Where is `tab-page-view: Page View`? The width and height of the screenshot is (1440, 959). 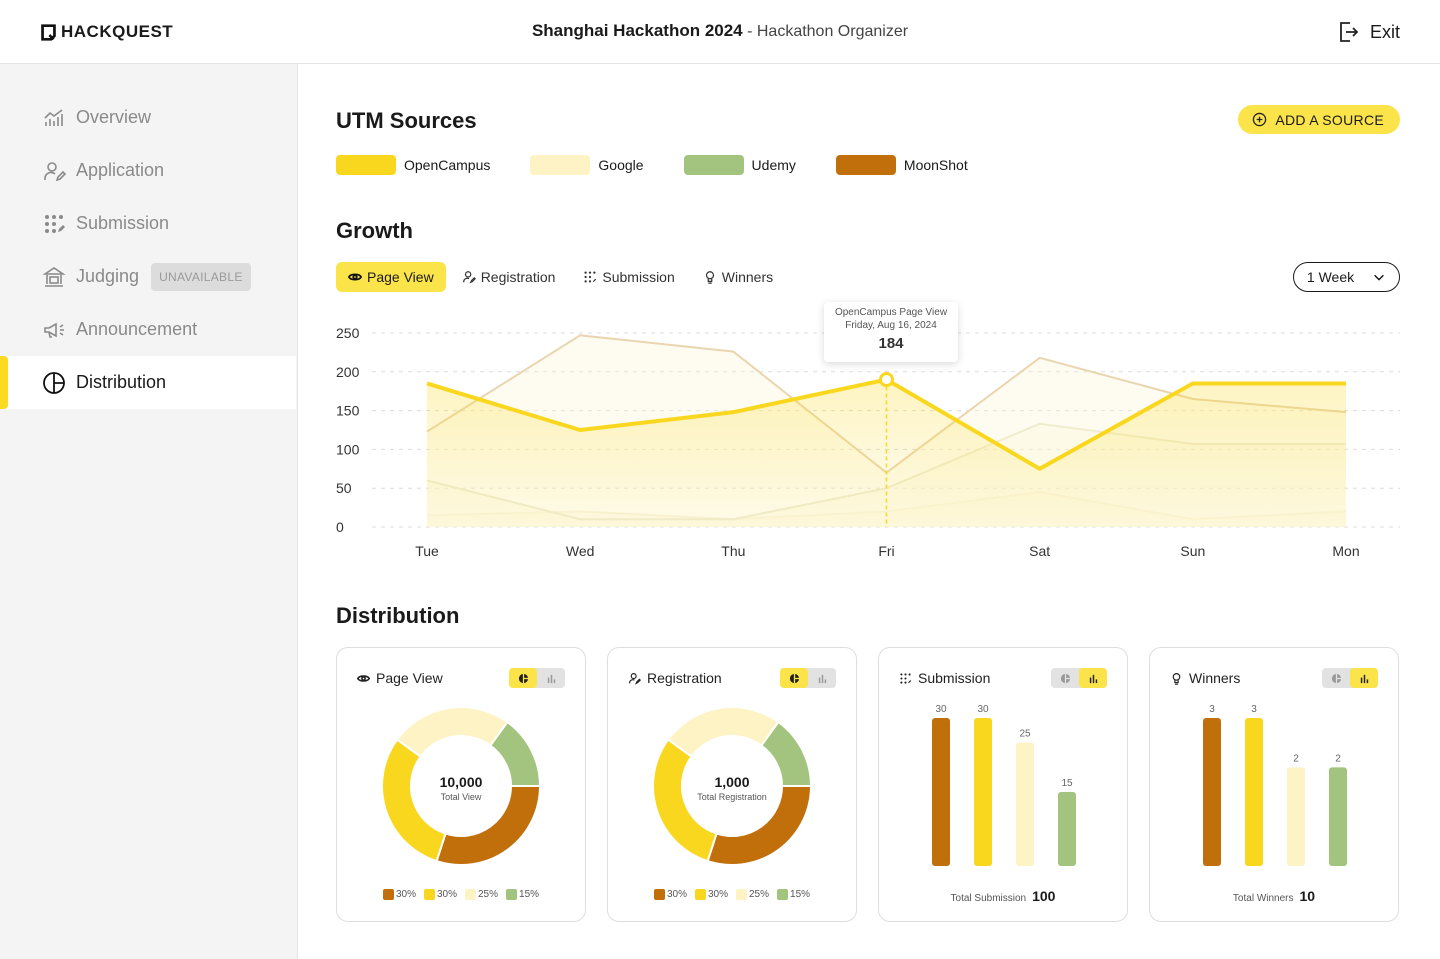
tab-page-view: Page View is located at coordinates (391, 277).